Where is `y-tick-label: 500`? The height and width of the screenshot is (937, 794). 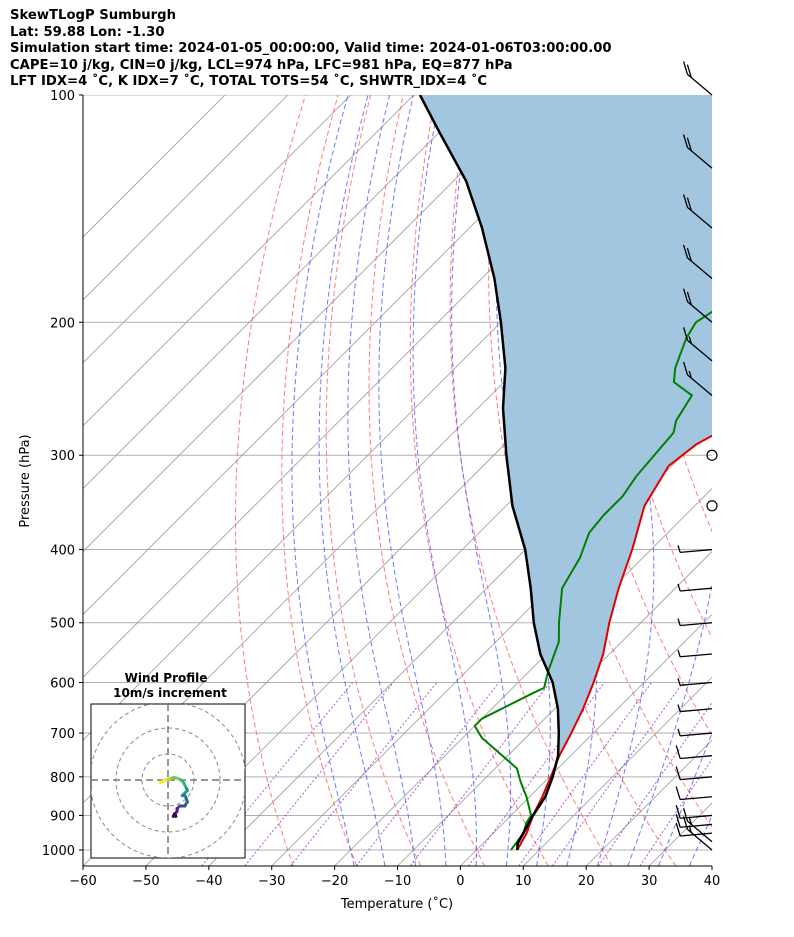
y-tick-label: 500 is located at coordinates (62, 624).